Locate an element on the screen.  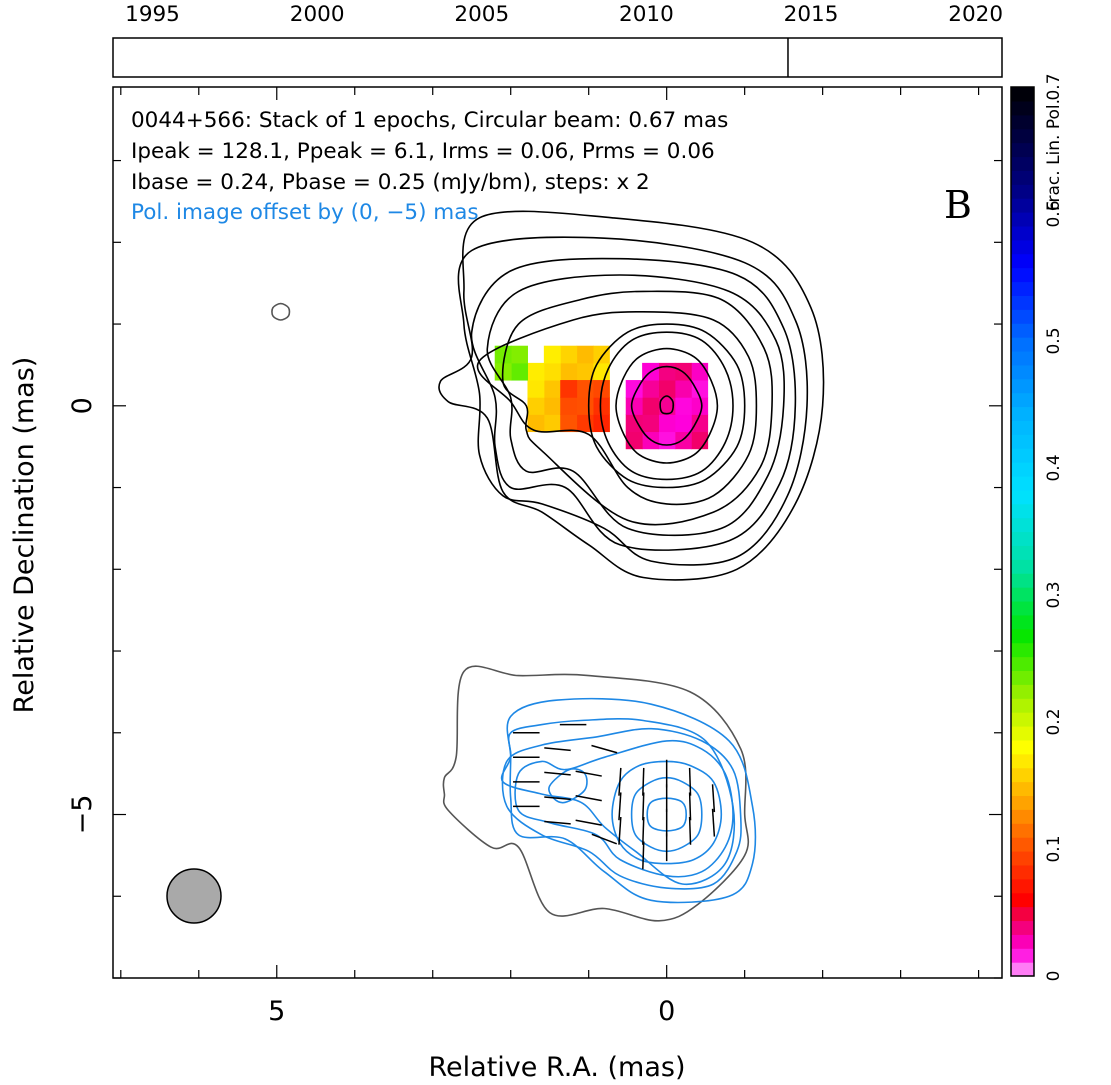
x-tick-label: 5 is located at coordinates (276, 1011).